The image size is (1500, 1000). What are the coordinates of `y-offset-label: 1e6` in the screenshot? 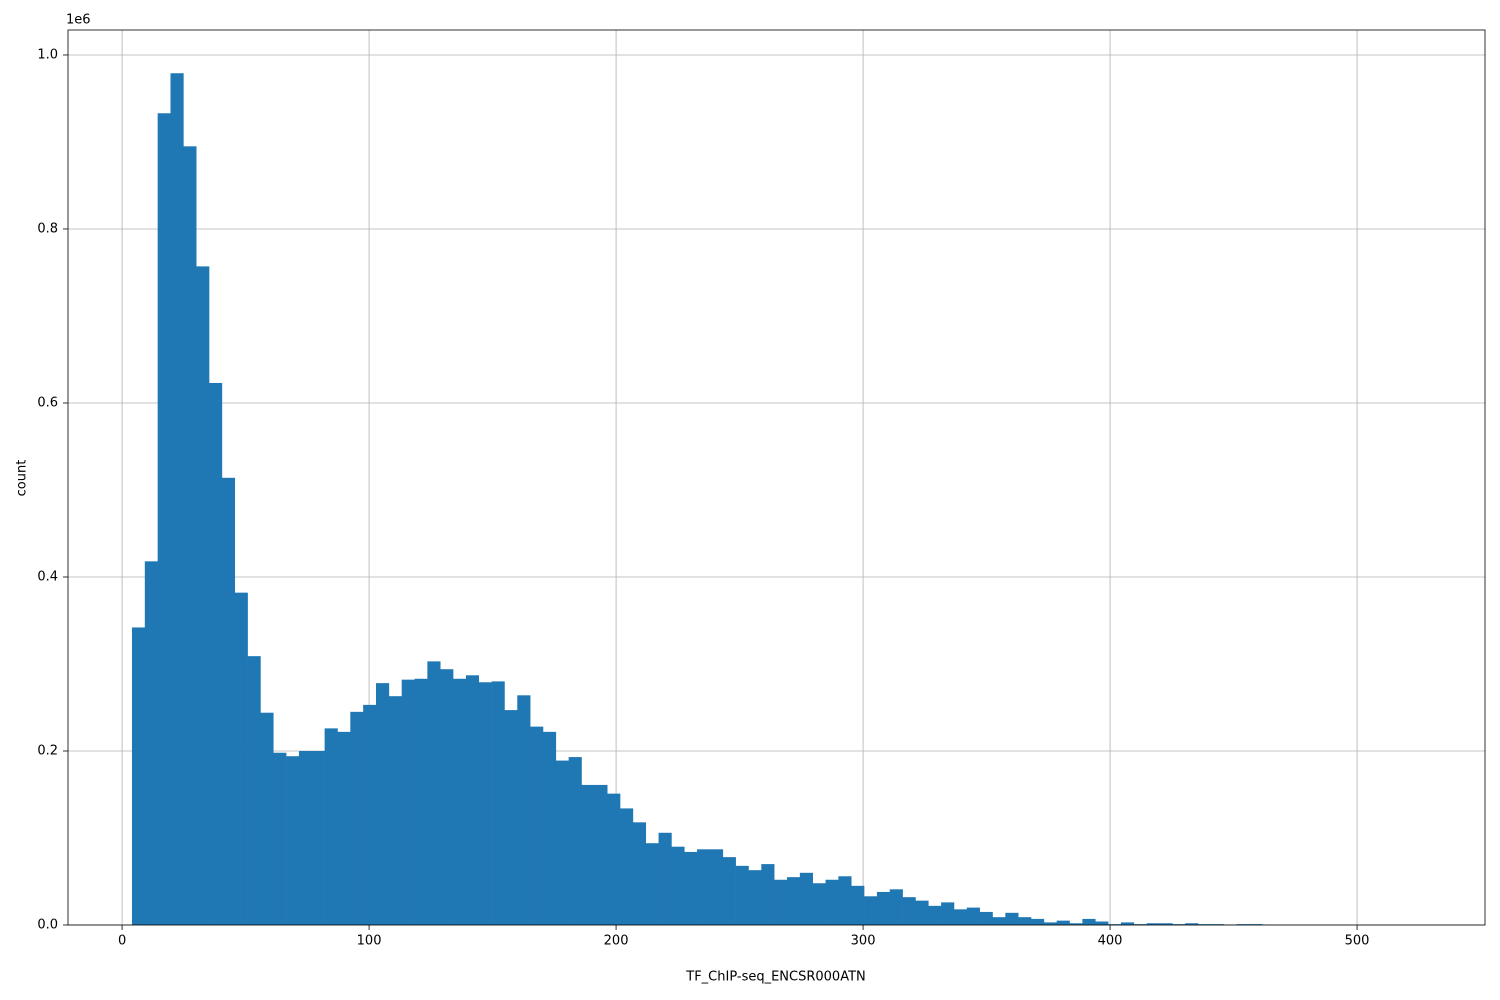 It's located at (78, 20).